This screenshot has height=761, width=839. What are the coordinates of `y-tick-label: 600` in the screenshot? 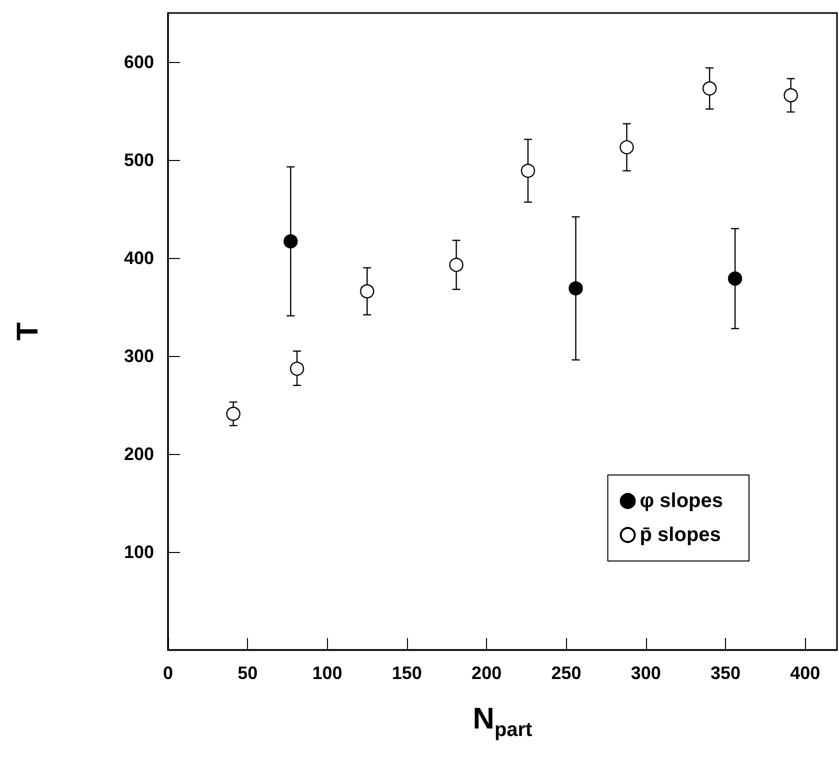 It's located at (139, 62).